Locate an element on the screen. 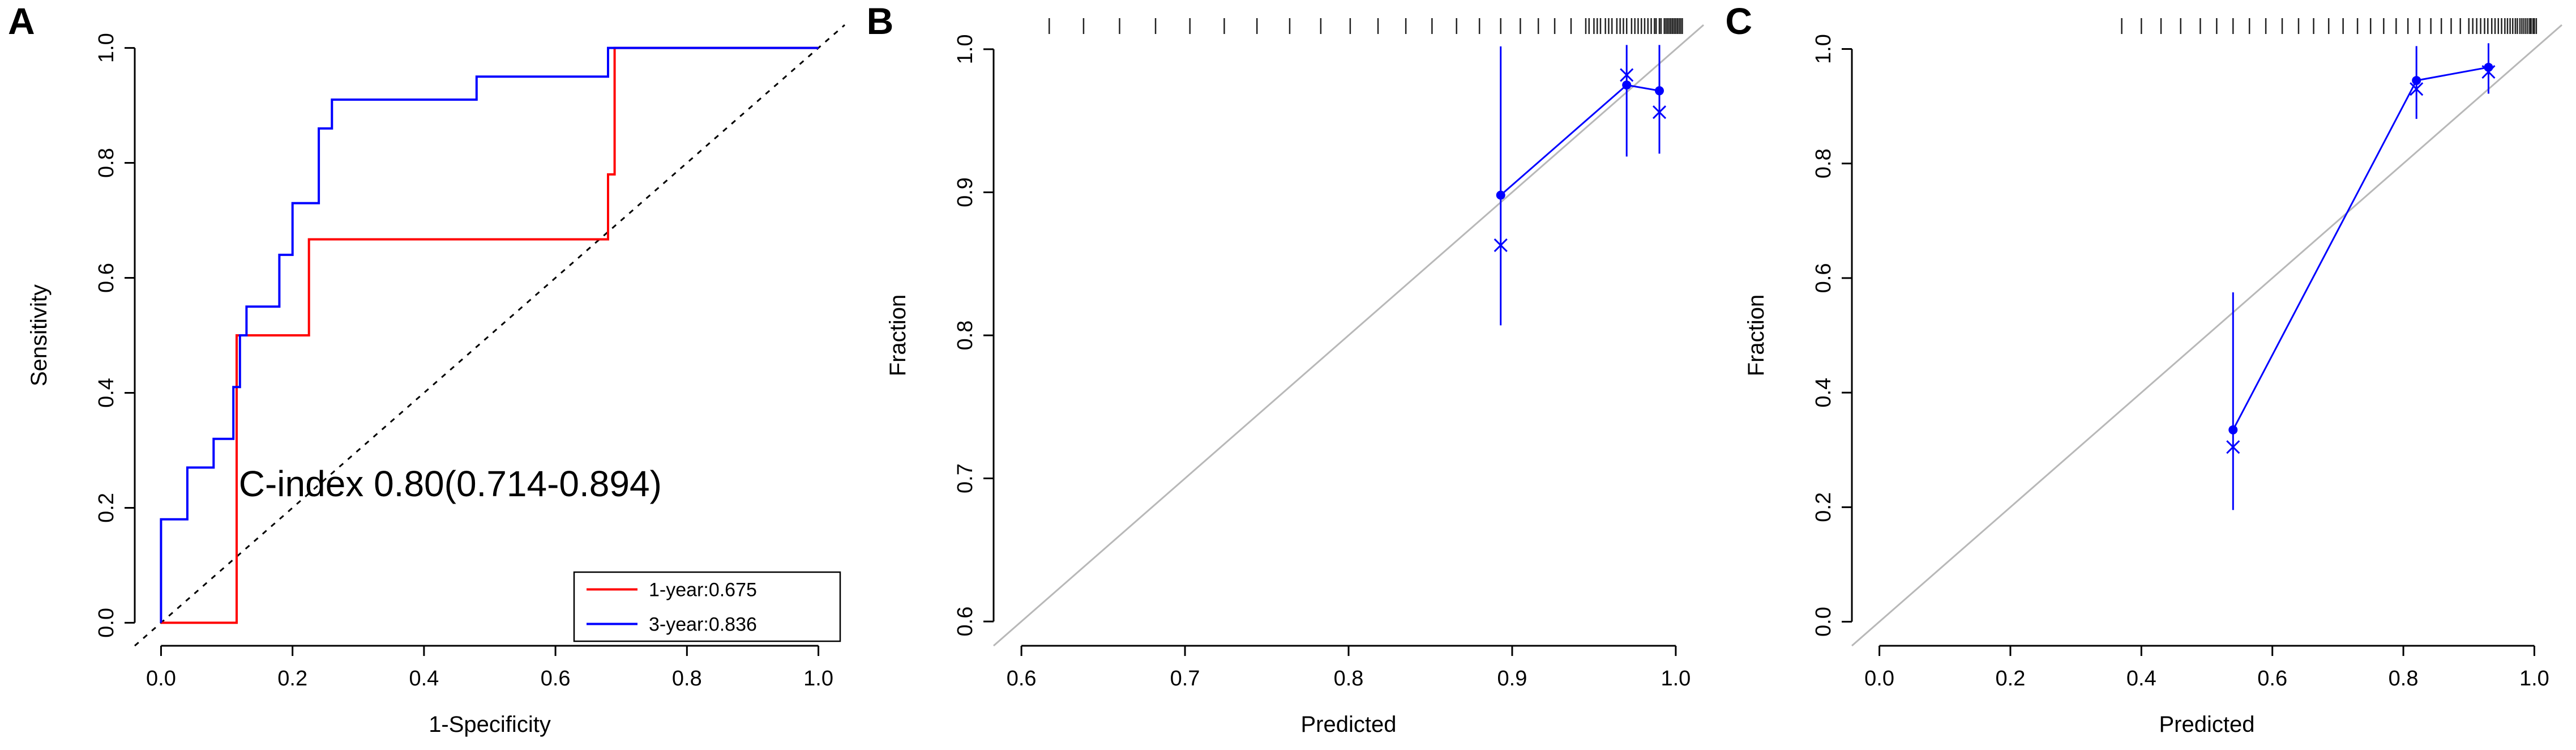 Image resolution: width=2576 pixels, height=750 pixels. annotation-cindex: C-index 0.80(0.714-0.894) is located at coordinates (450, 483).